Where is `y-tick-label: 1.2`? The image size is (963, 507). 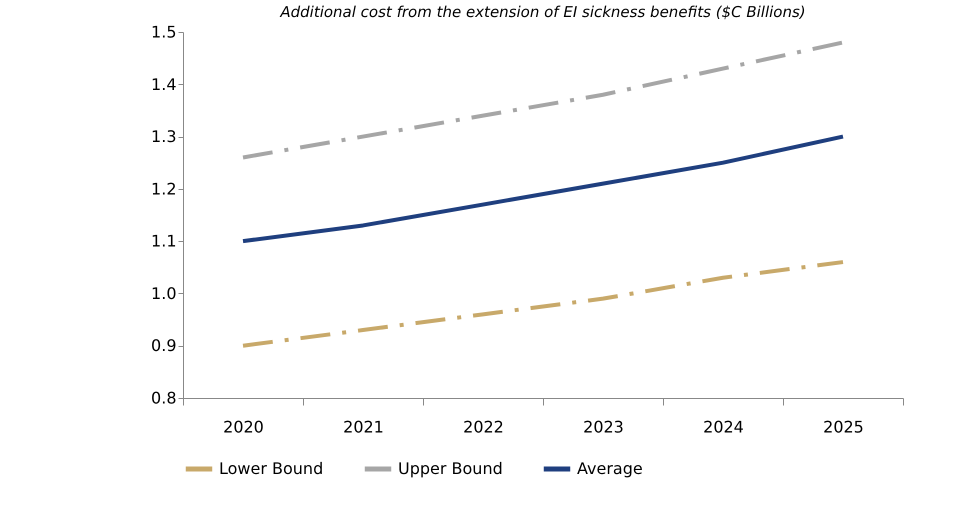
y-tick-label: 1.2 is located at coordinates (163, 188).